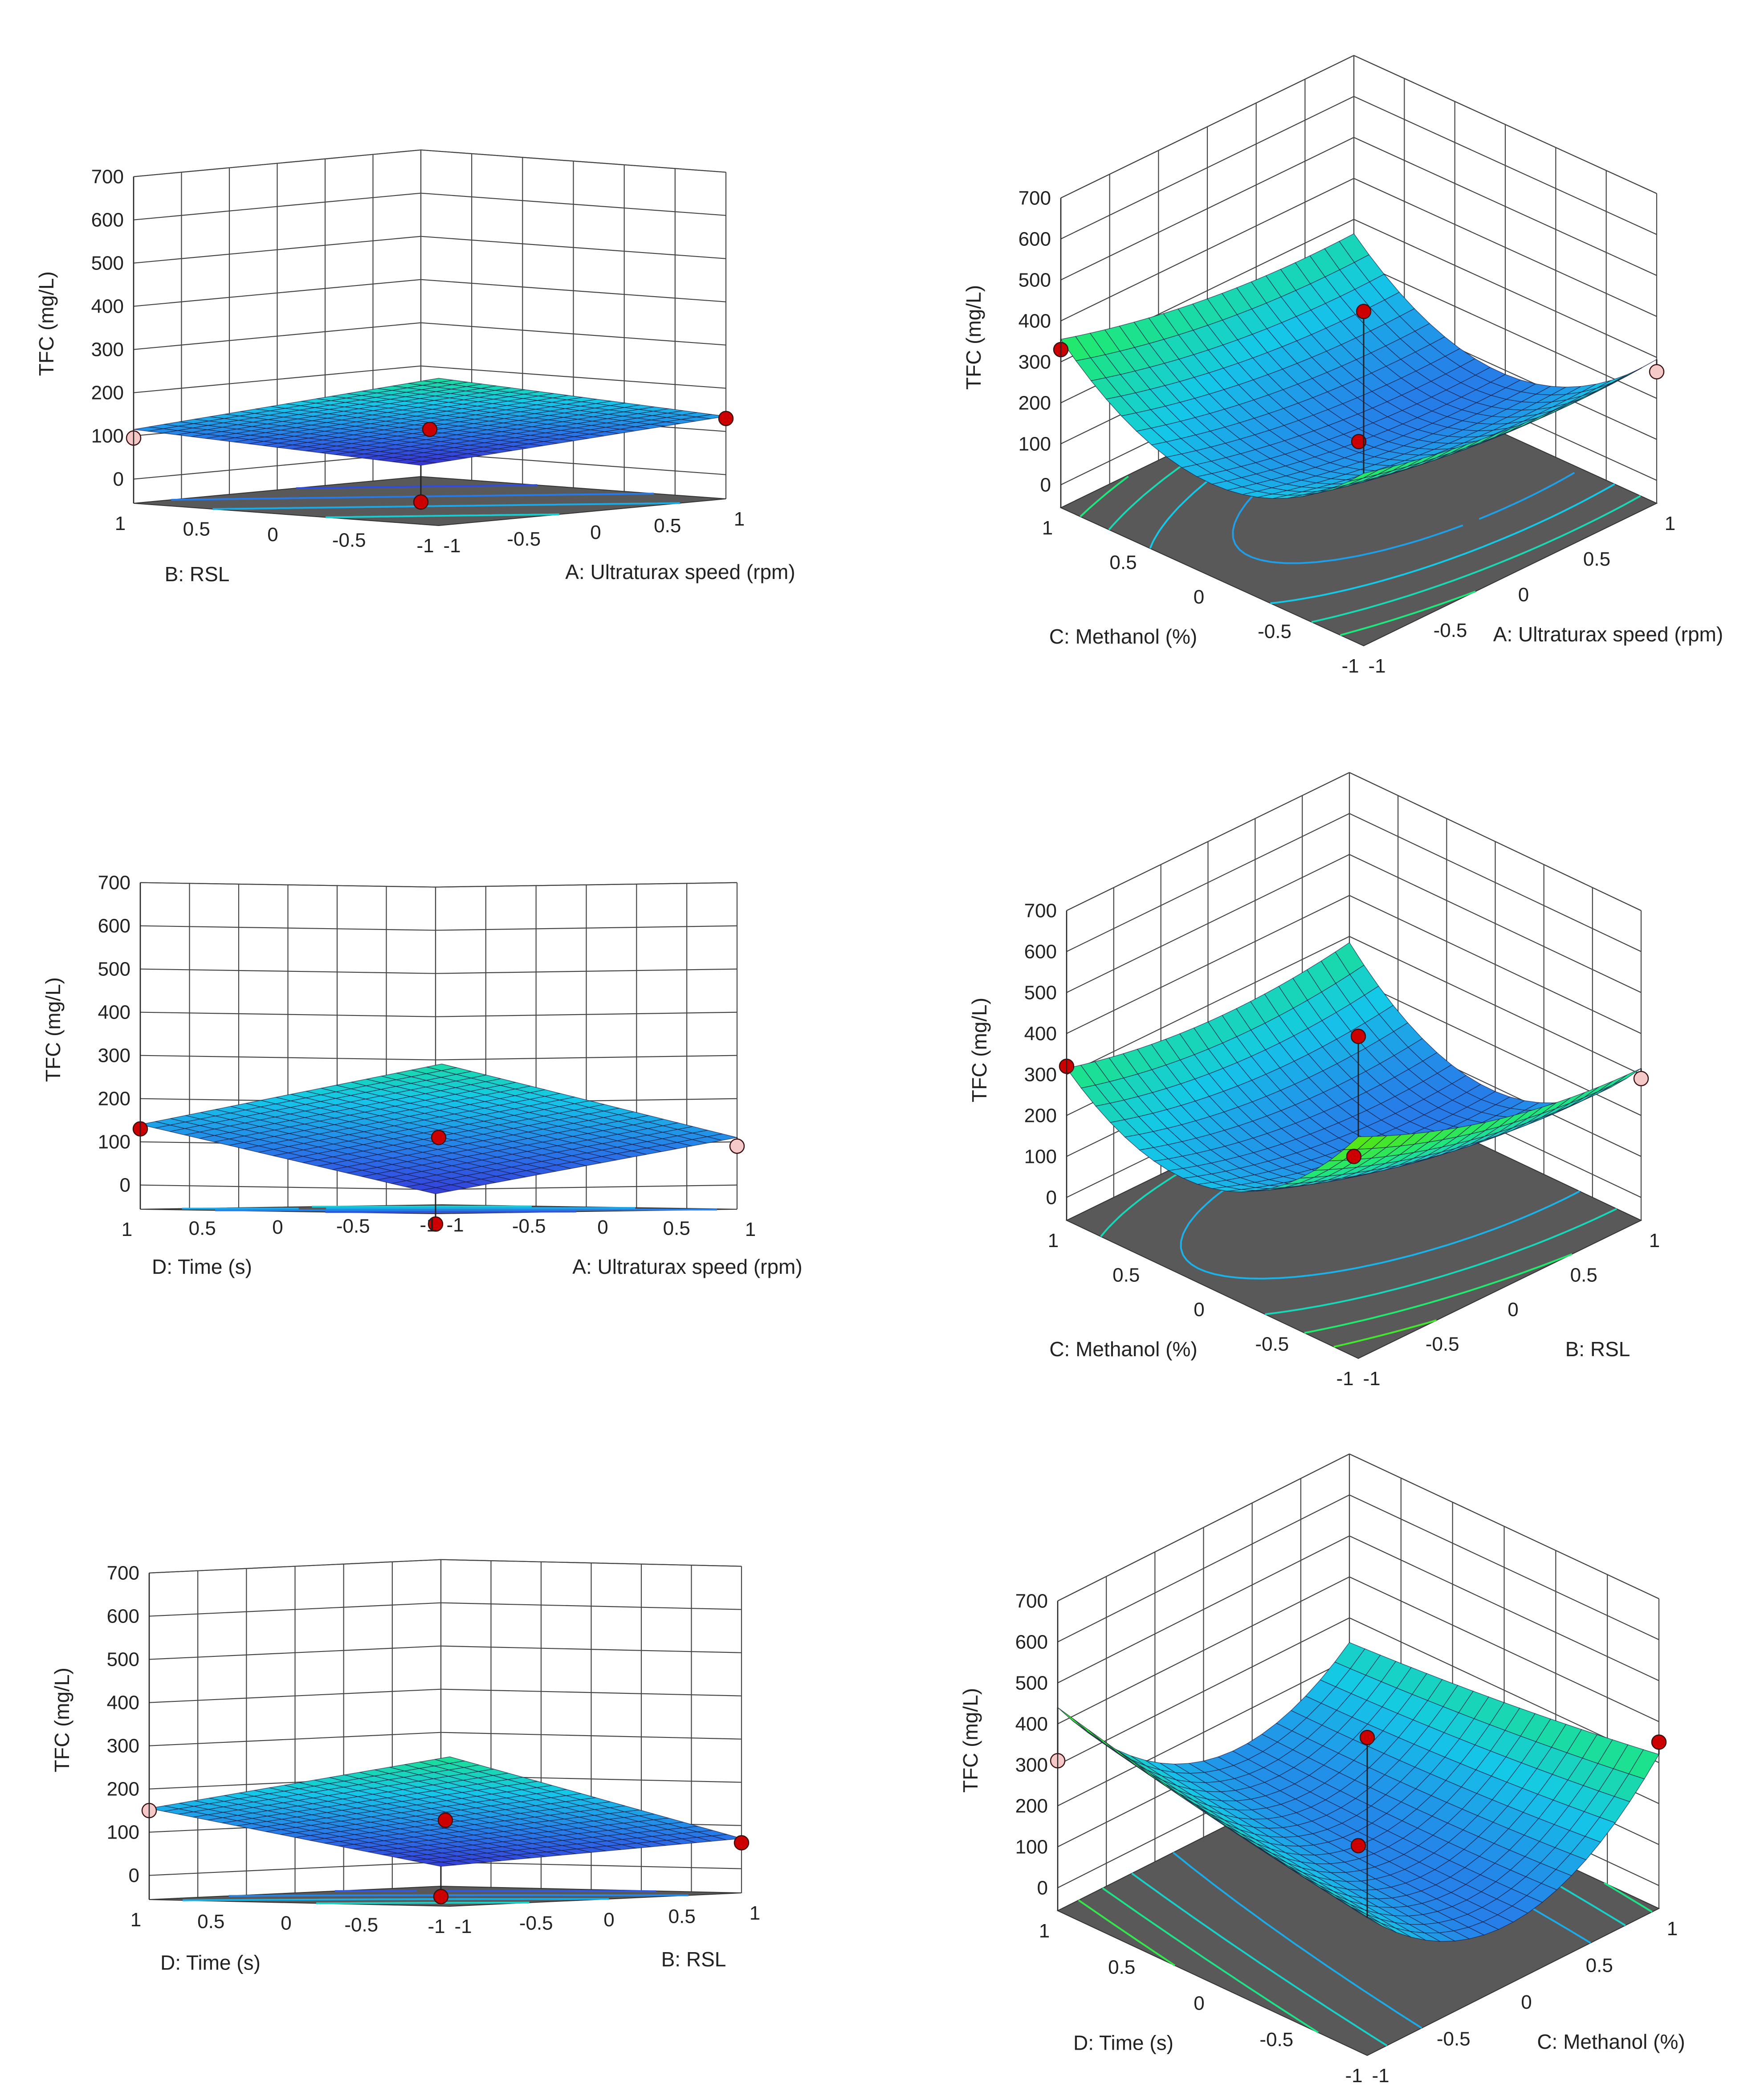  What do you see at coordinates (1051, 1198) in the screenshot?
I see `z-tick-label: 0` at bounding box center [1051, 1198].